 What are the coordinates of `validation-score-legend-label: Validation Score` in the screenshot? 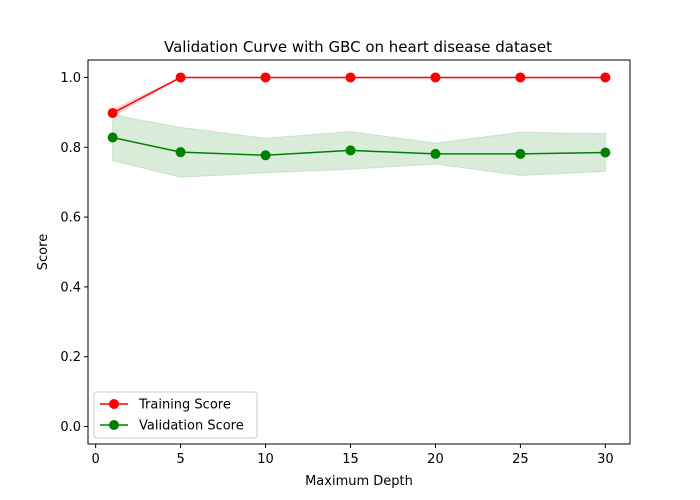 It's located at (191, 426).